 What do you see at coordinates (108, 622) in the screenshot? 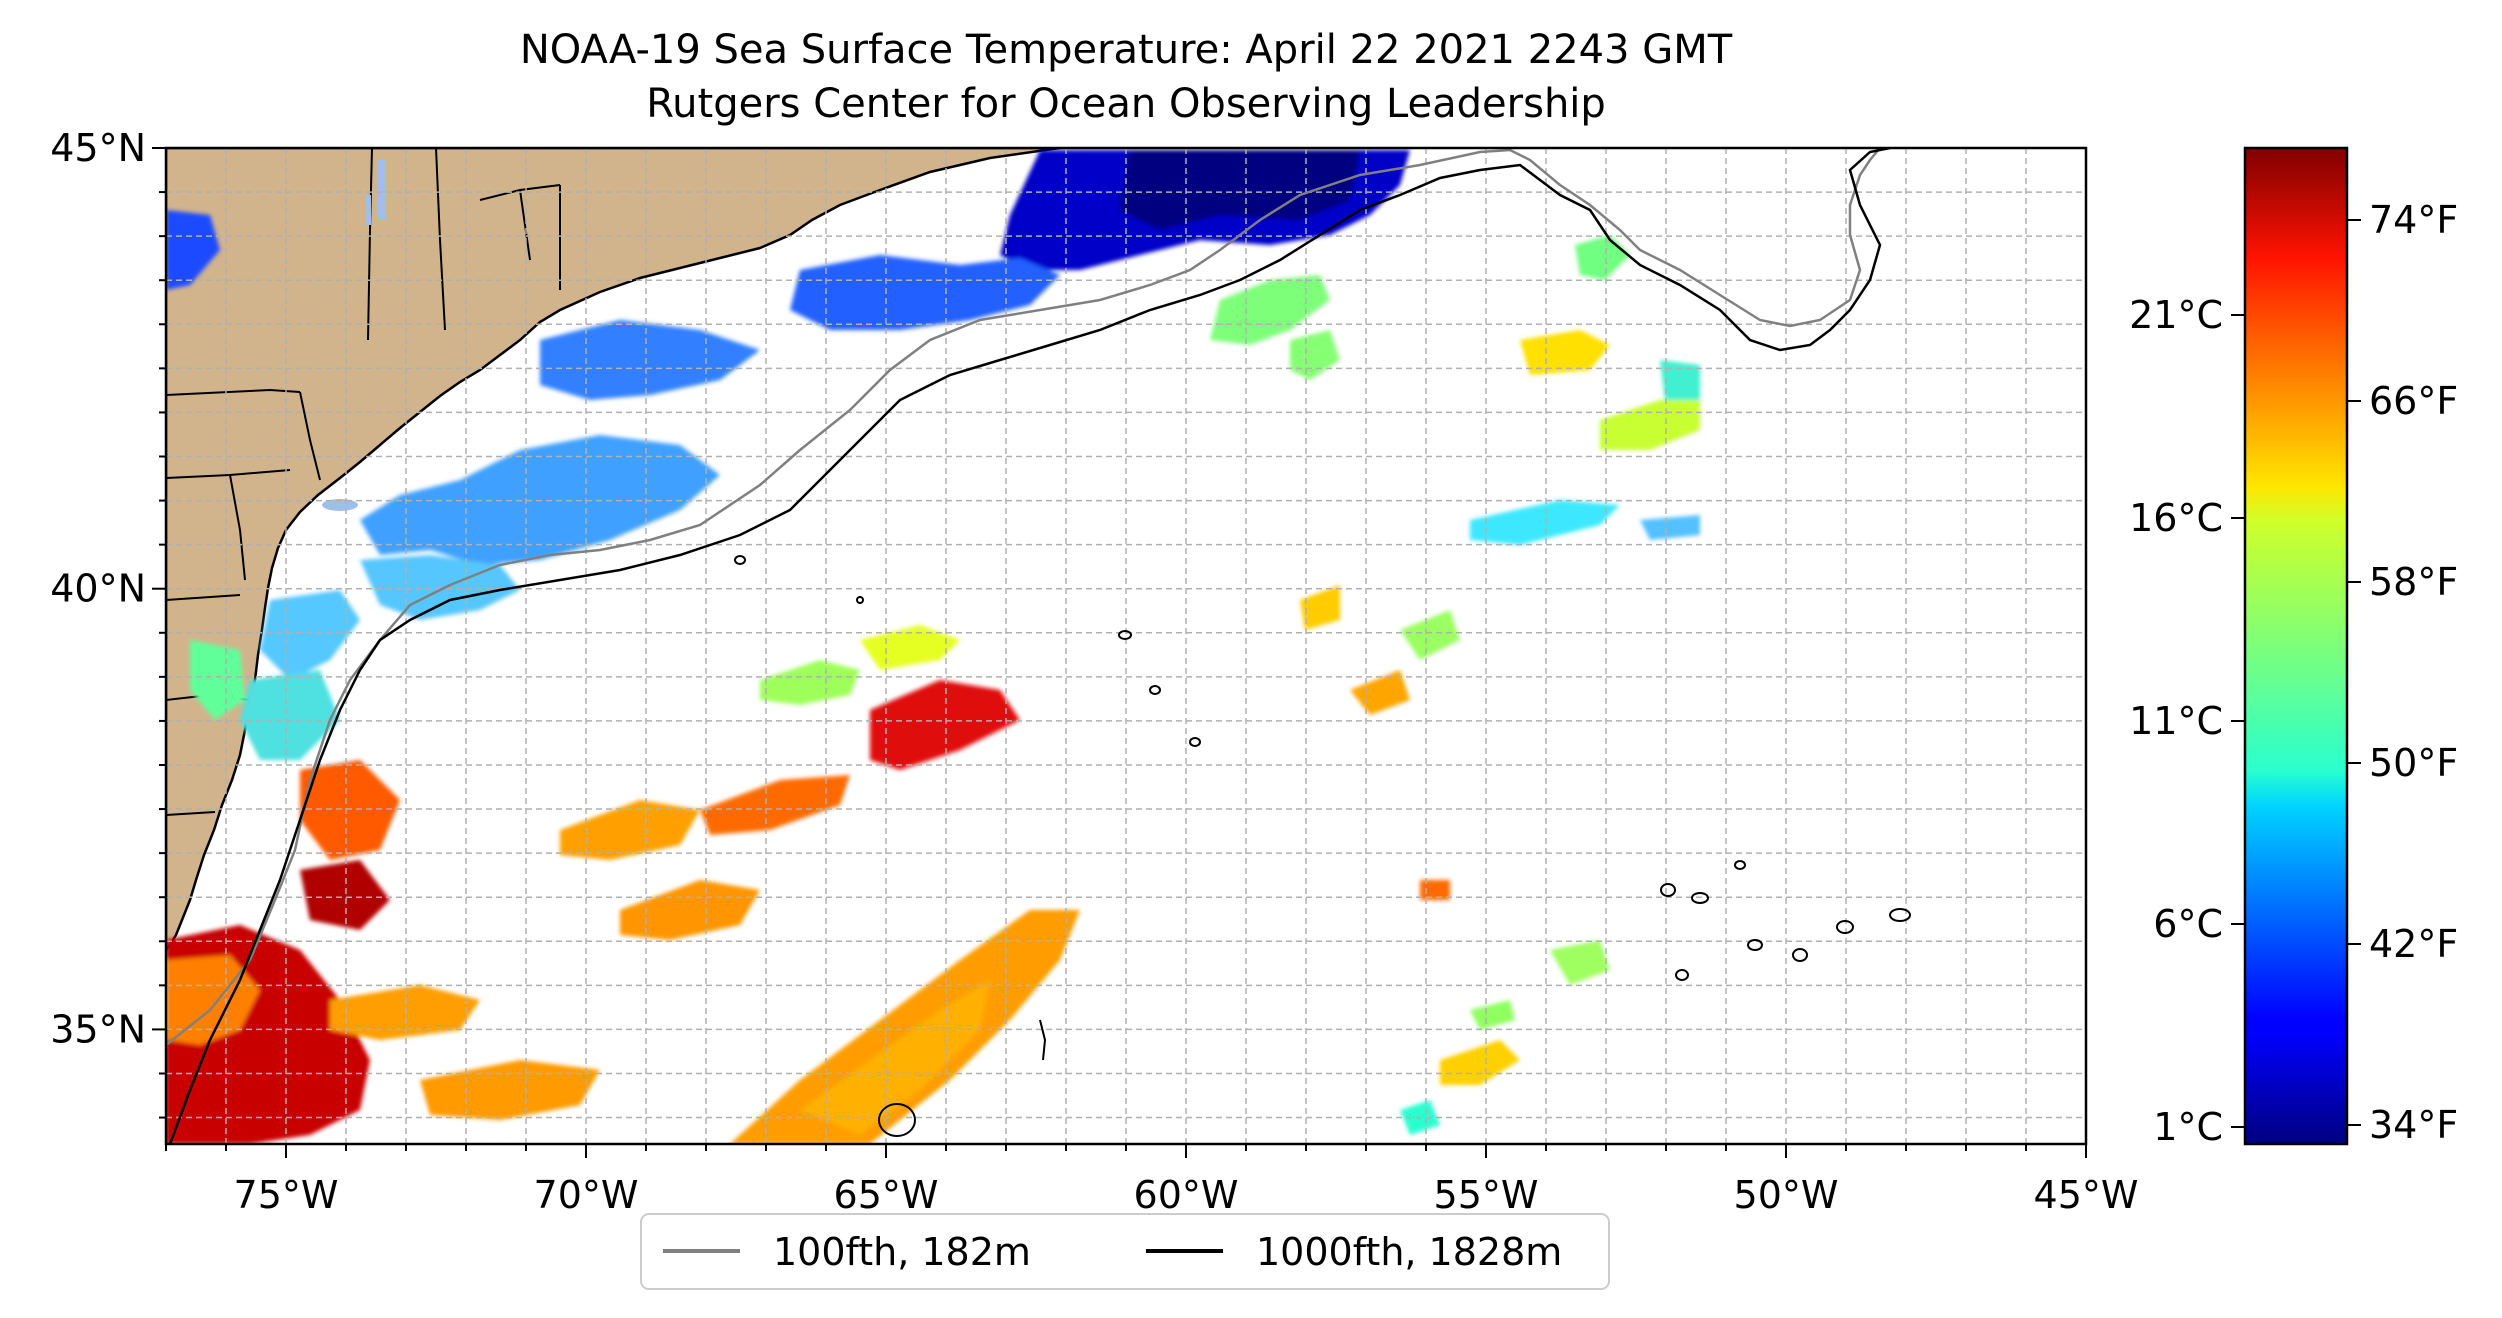
I see `latitude-axis: 45°N 40°N 35°N` at bounding box center [108, 622].